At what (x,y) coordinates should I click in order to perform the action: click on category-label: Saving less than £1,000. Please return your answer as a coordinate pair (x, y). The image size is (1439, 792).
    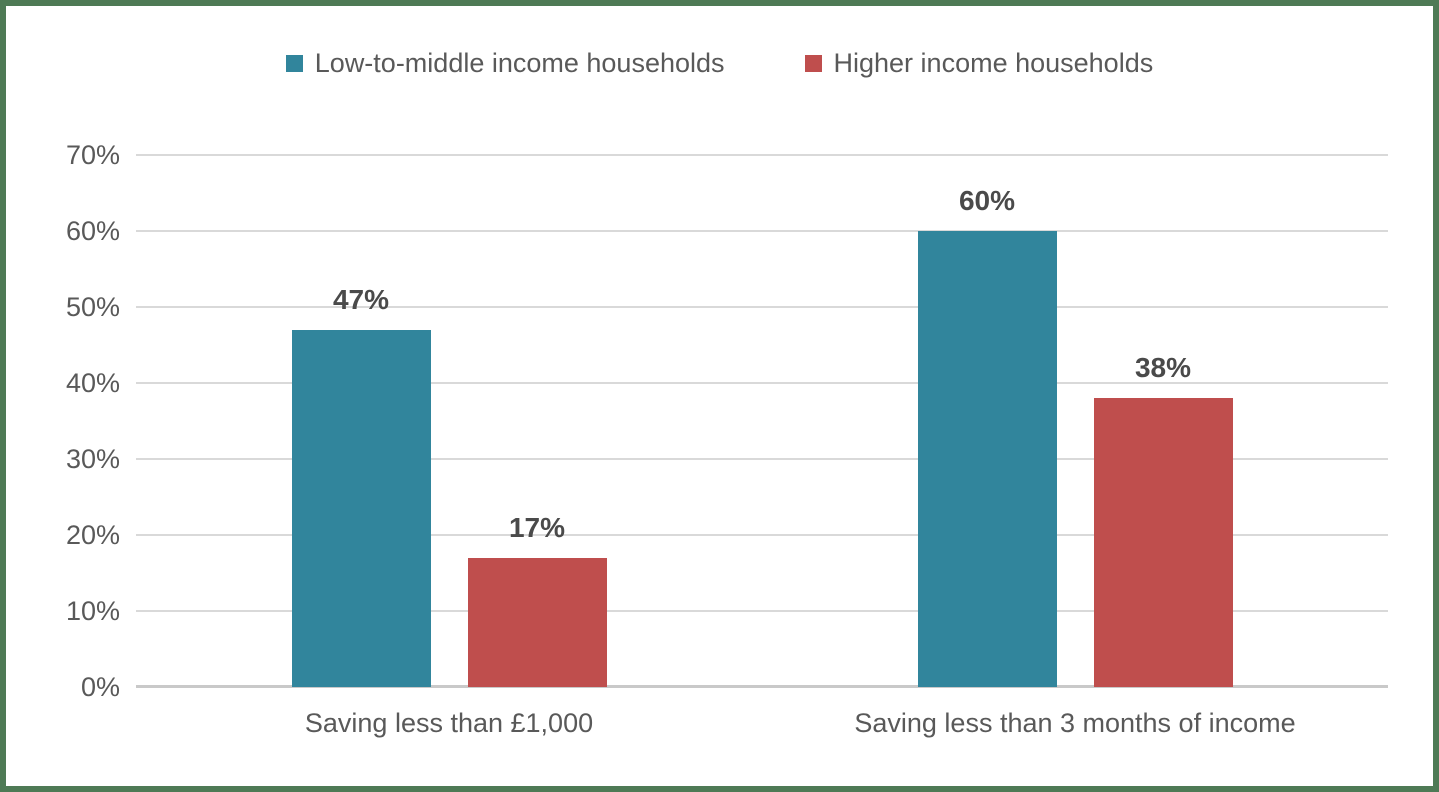
    Looking at the image, I should click on (449, 723).